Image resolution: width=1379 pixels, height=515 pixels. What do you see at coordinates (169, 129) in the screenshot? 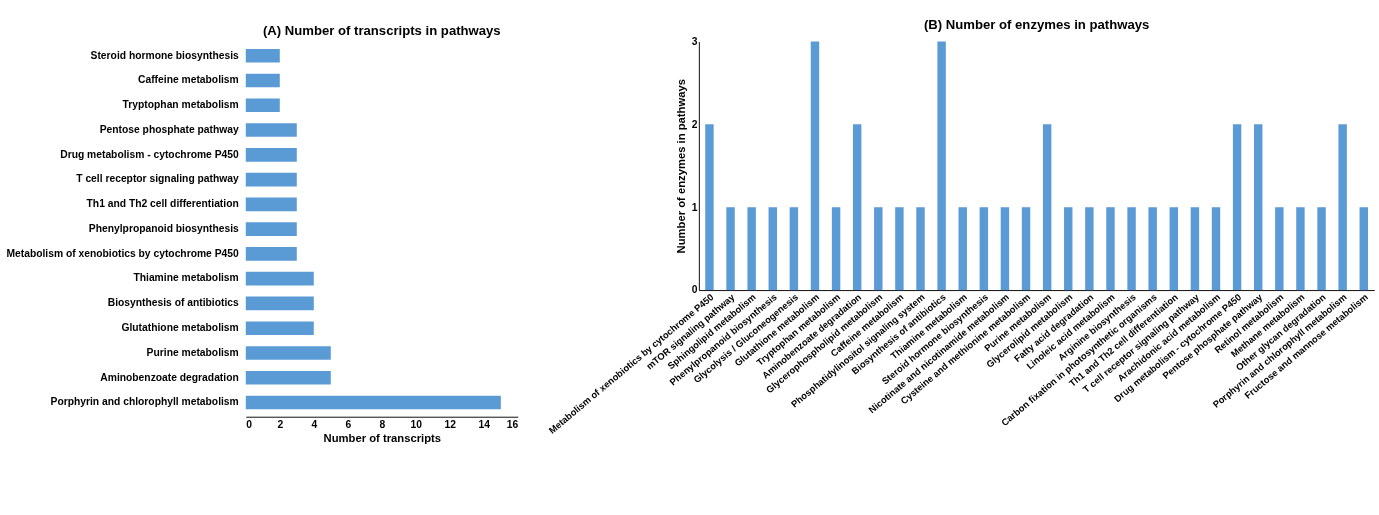
I see `y-tick-label: Pentose phosphate pathway` at bounding box center [169, 129].